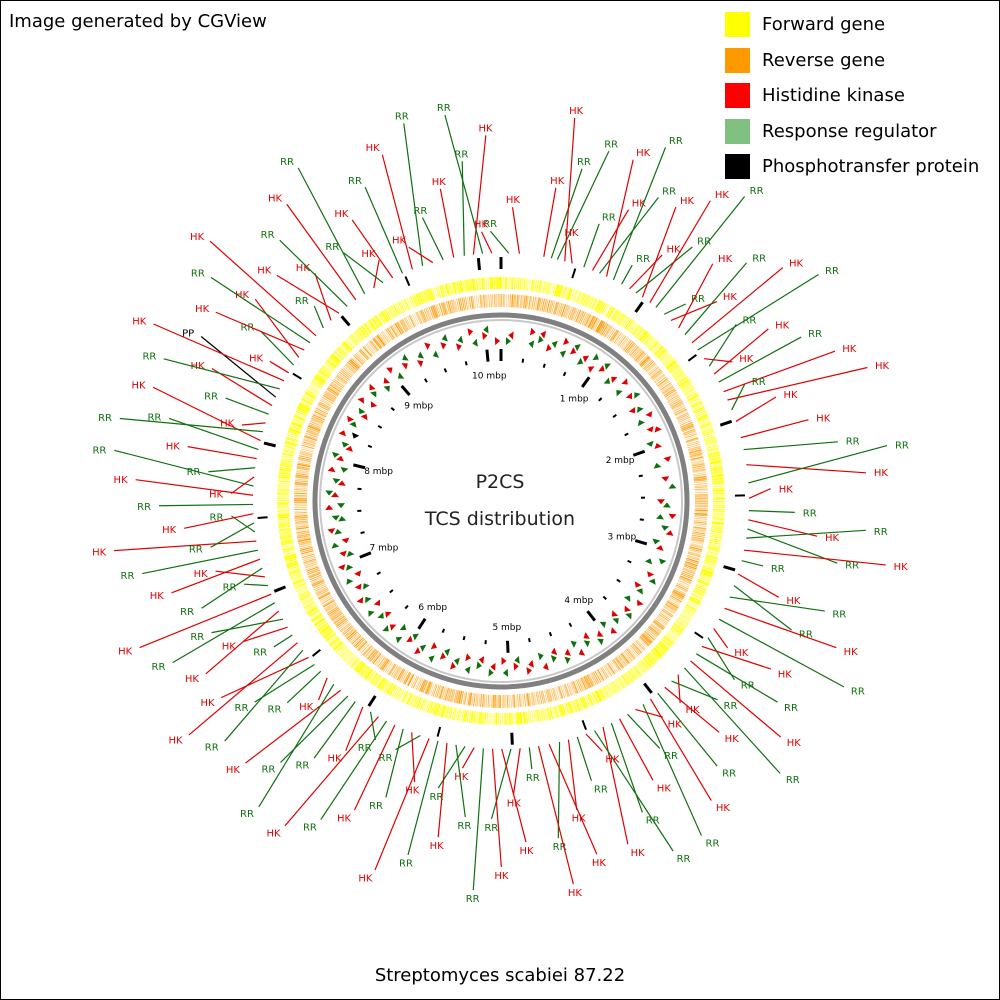  What do you see at coordinates (464, 638) in the screenshot?
I see `ruler-tick` at bounding box center [464, 638].